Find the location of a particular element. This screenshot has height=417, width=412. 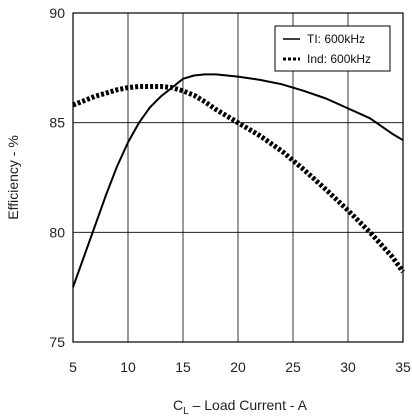

x-tick-label: 10 is located at coordinates (128, 367).